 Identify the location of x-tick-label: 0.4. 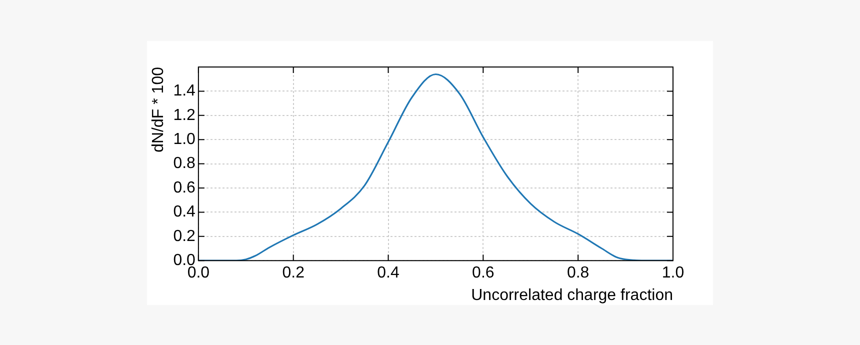
(388, 273).